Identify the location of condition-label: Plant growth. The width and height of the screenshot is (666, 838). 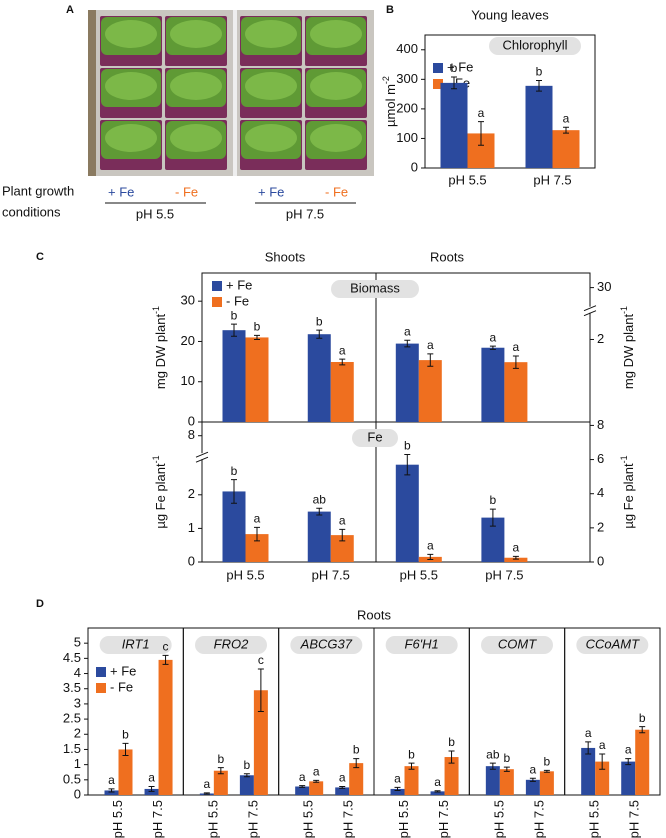
(38, 190).